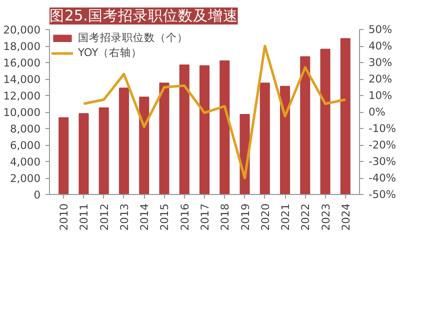  What do you see at coordinates (205, 217) in the screenshot?
I see `x-tick-label: 2017` at bounding box center [205, 217].